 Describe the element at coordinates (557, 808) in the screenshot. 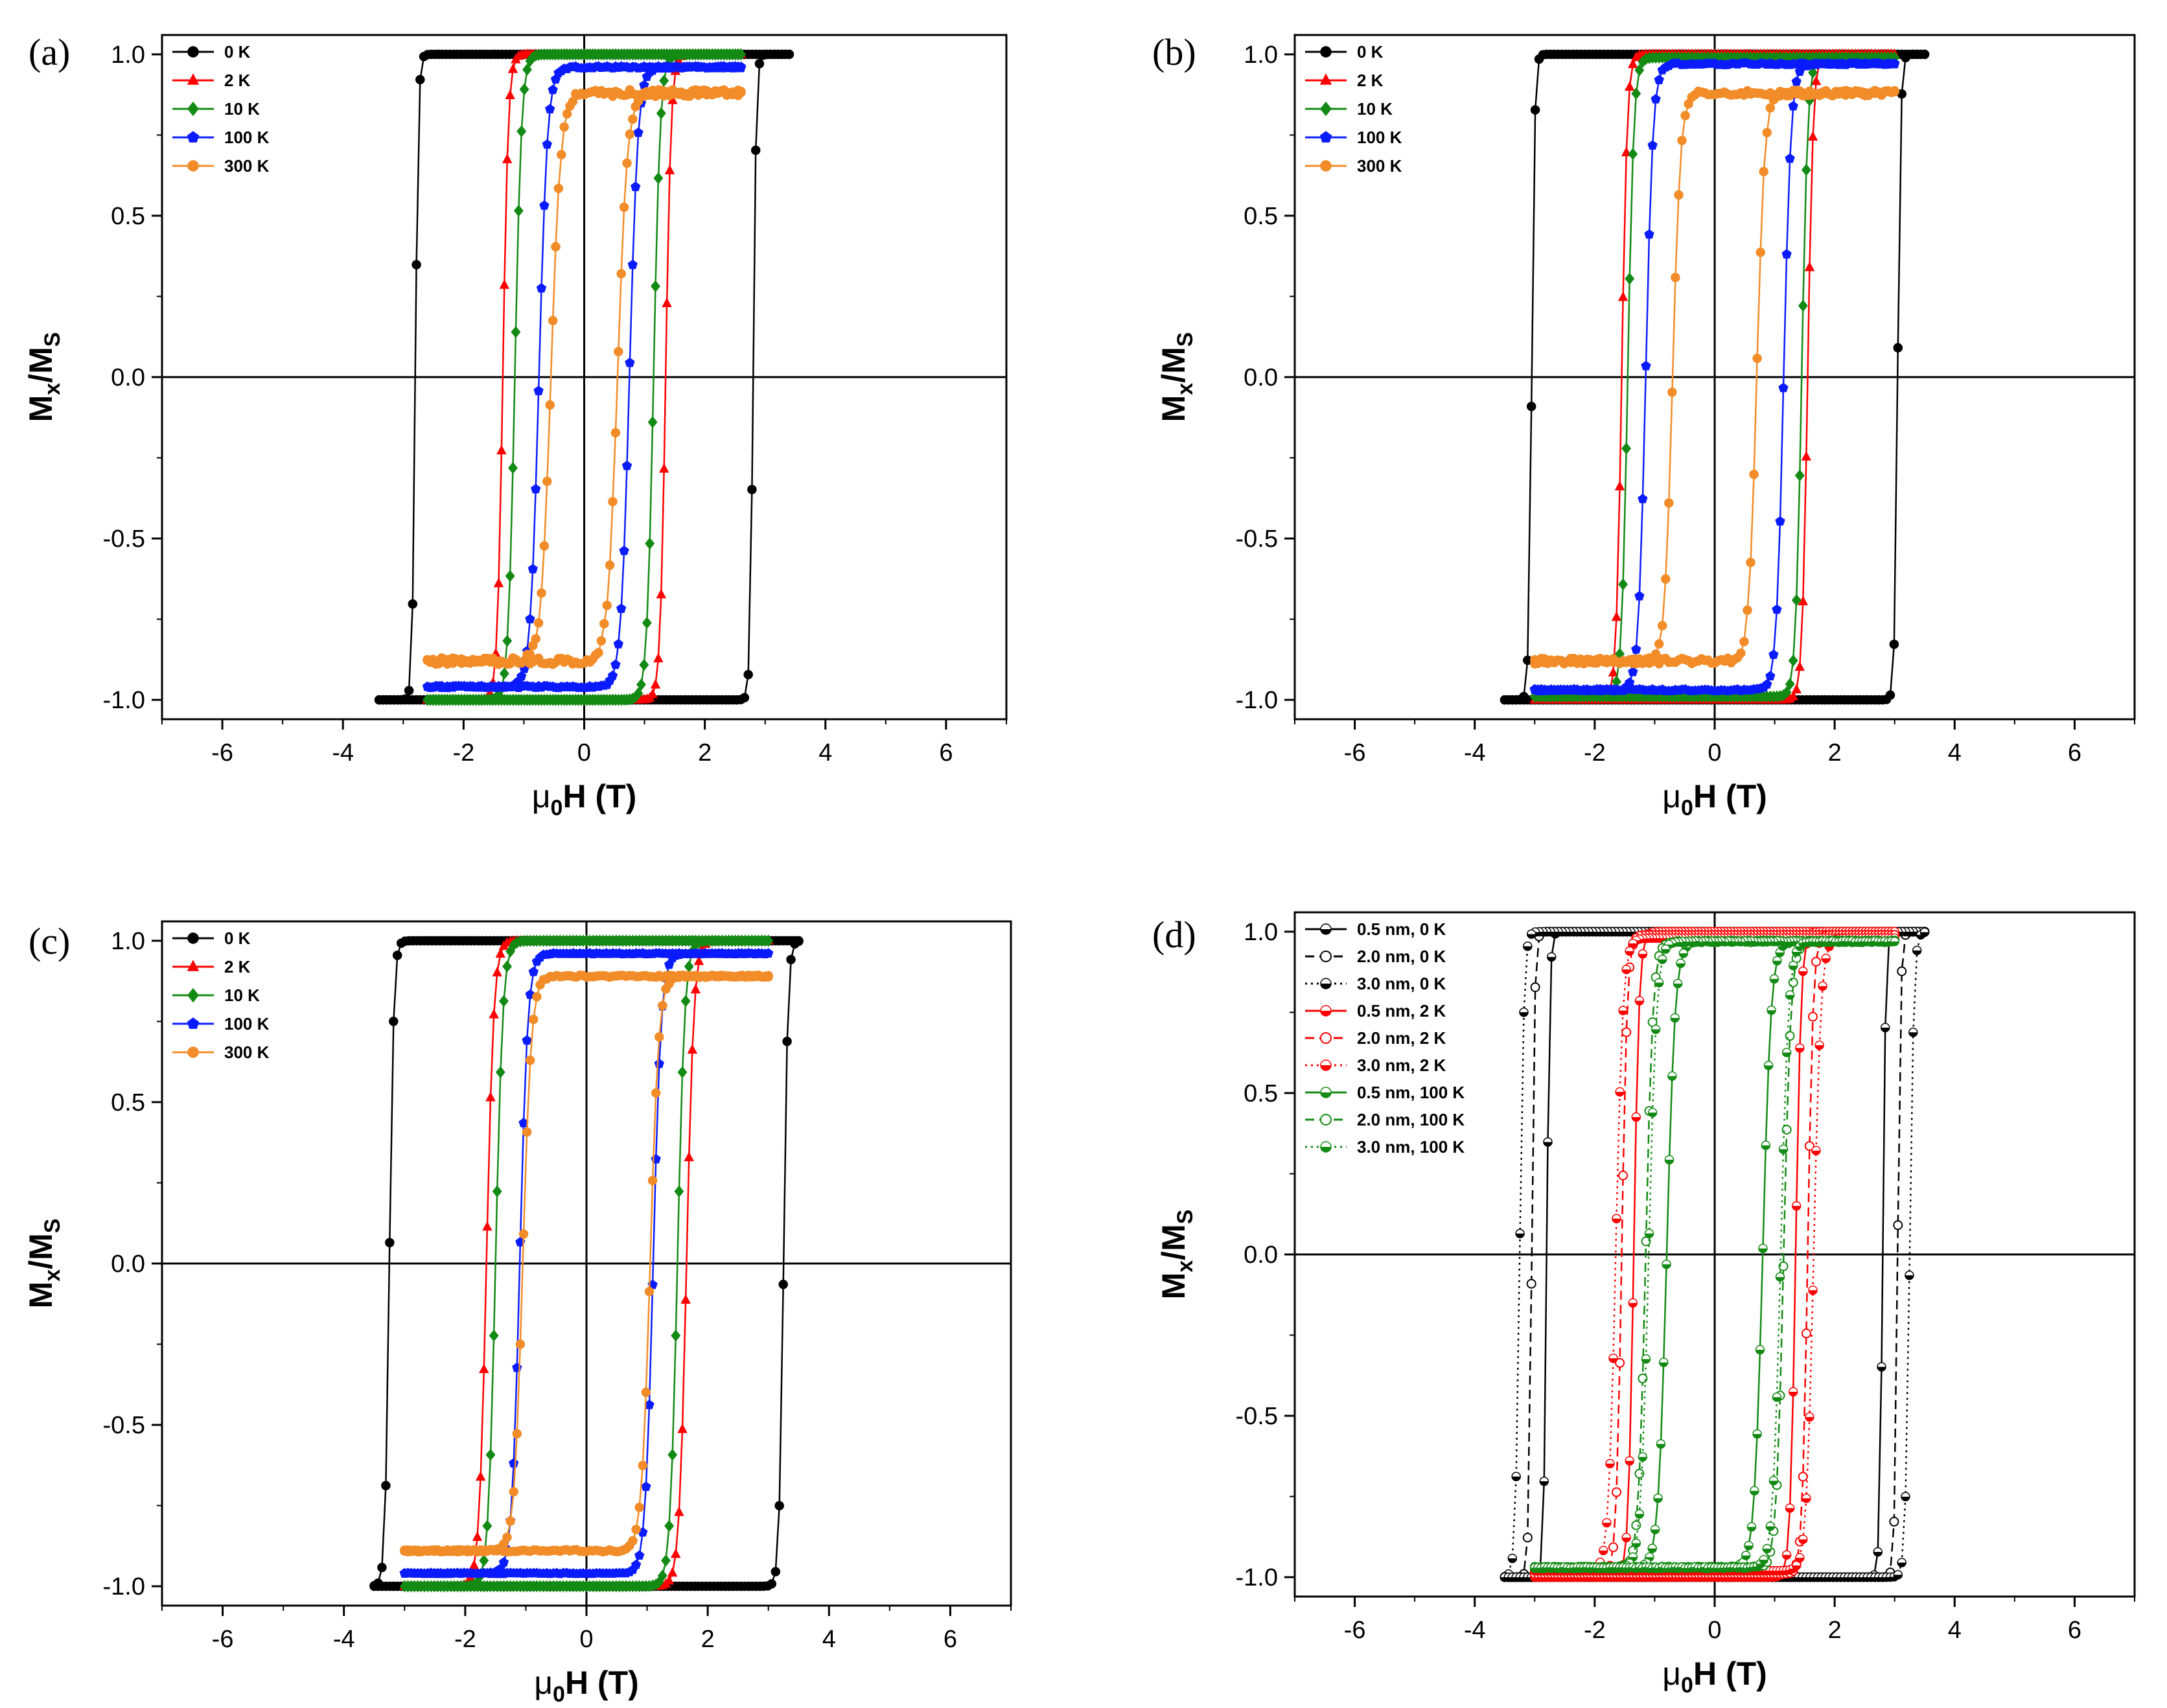

I see `x-axis-label-sub: 0` at that location.